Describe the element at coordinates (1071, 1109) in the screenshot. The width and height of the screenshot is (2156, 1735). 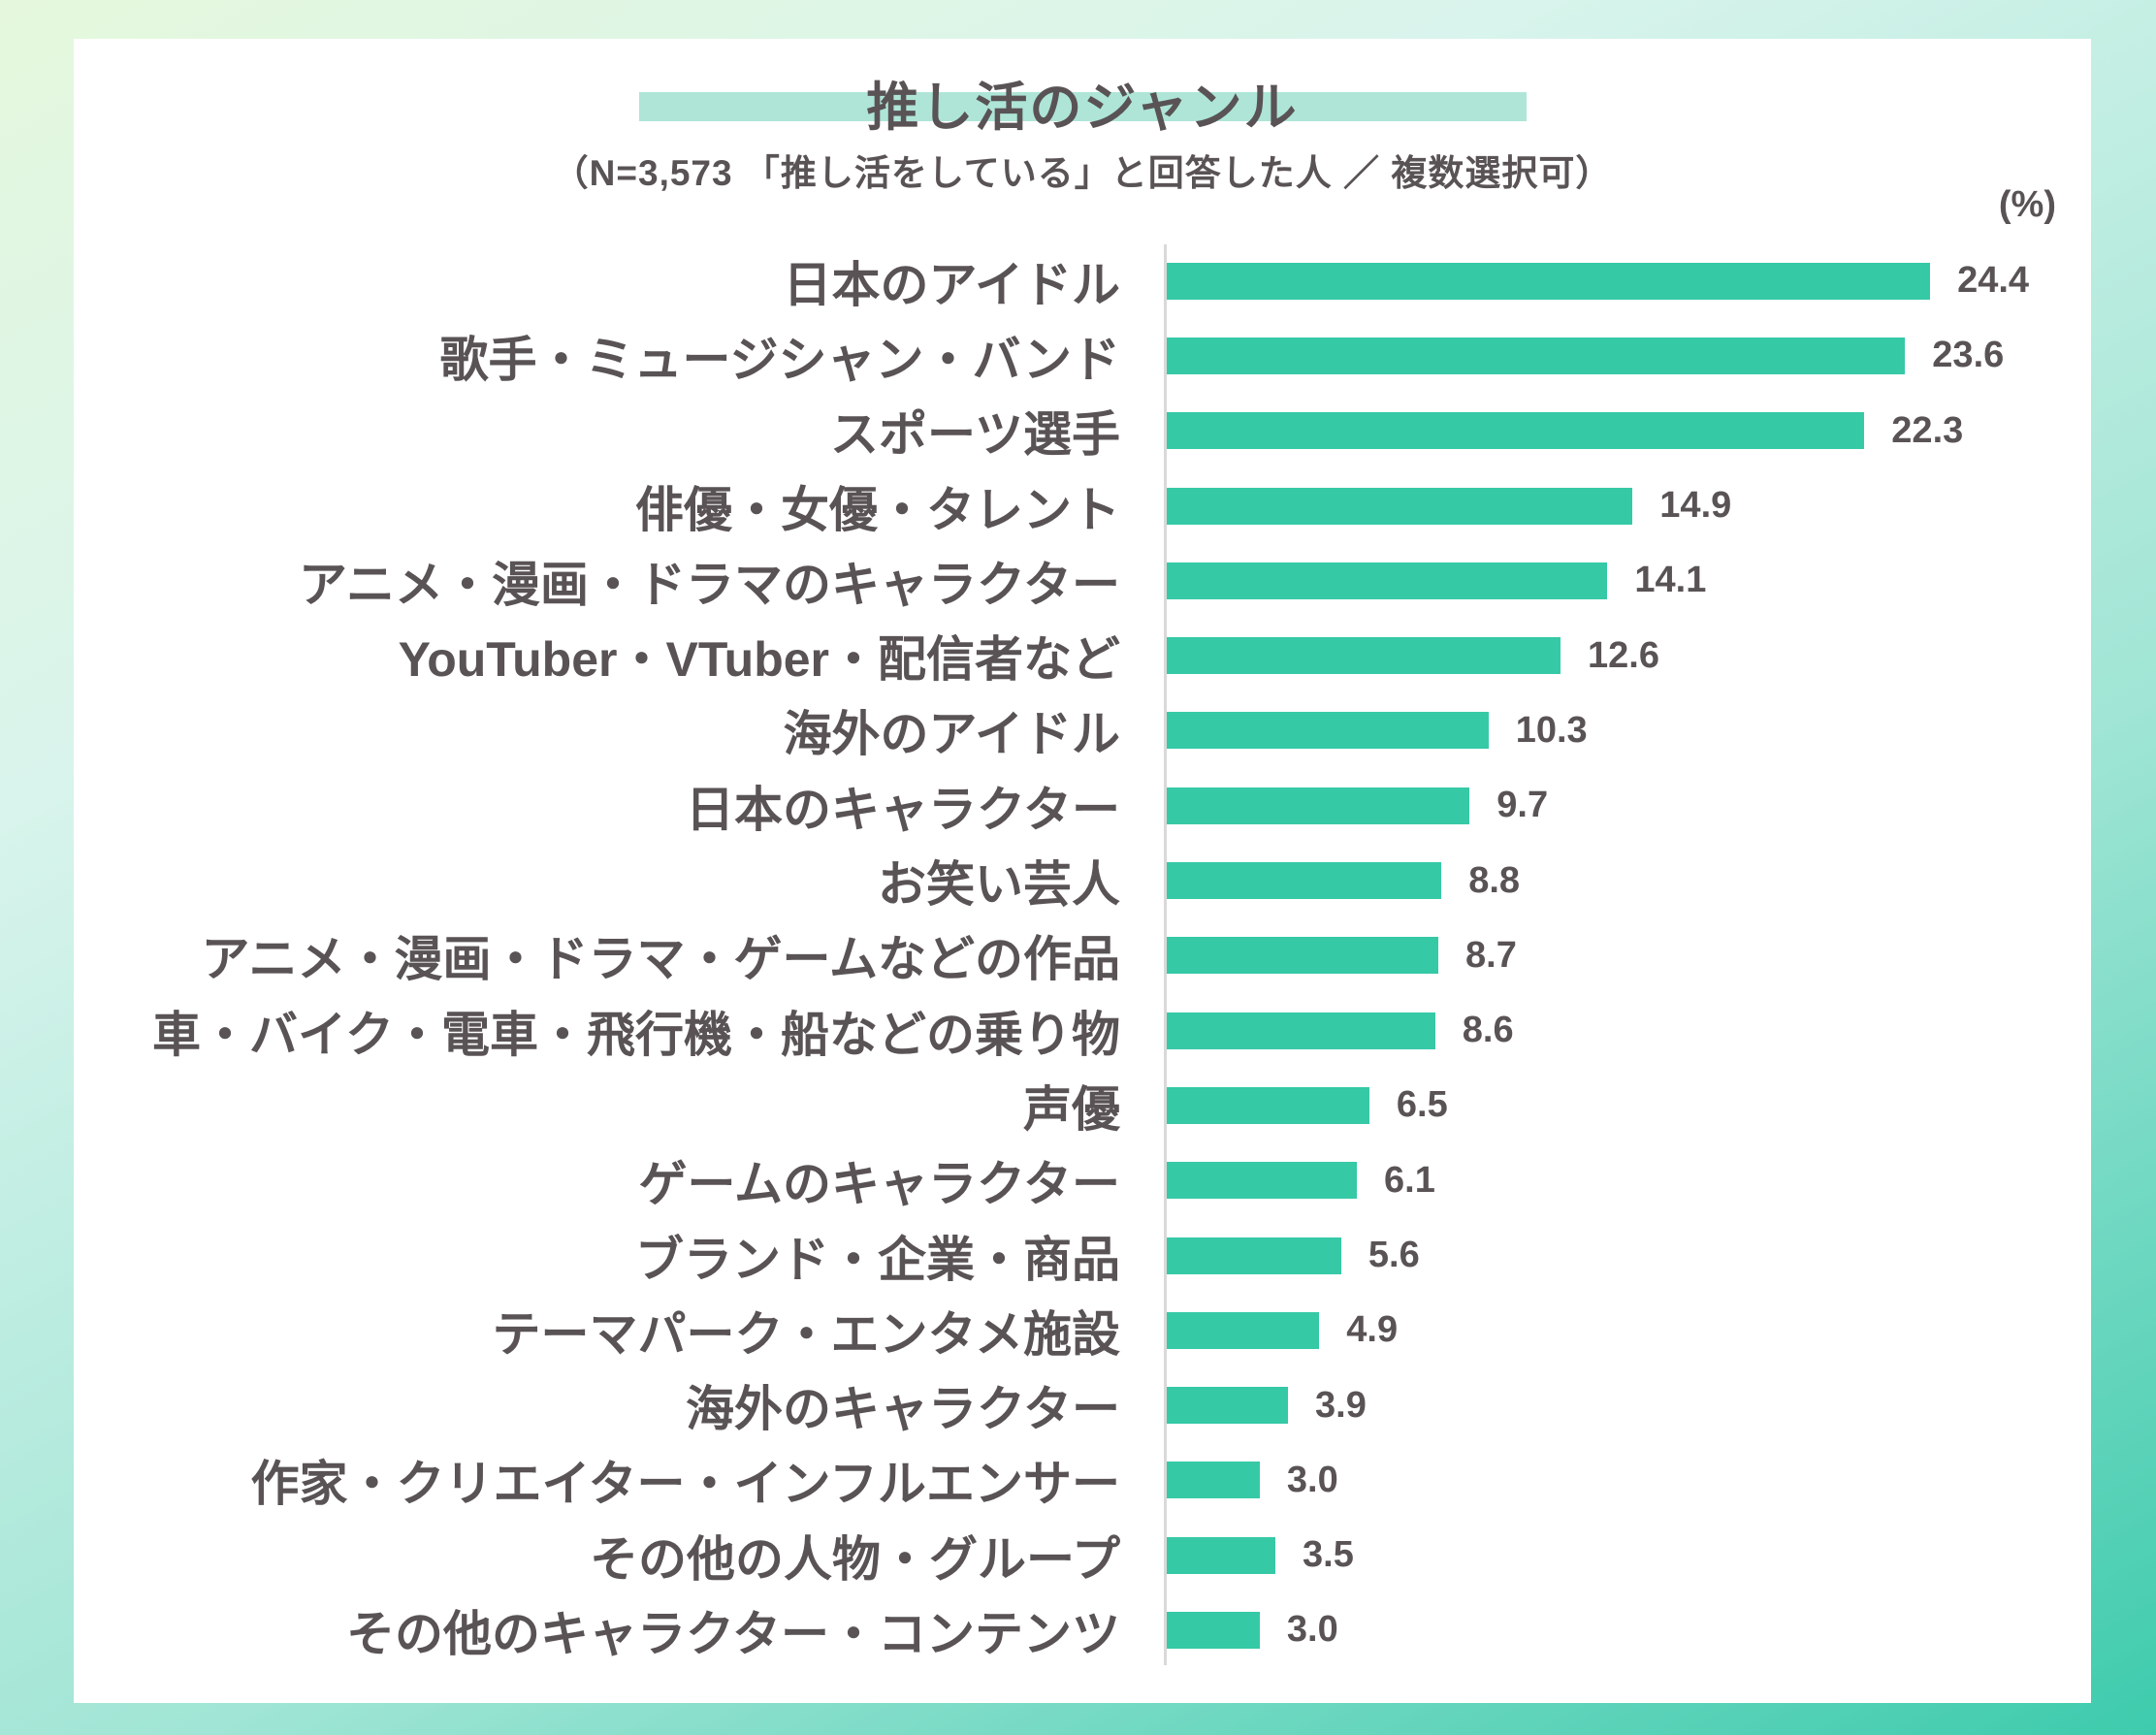
I see `category-label: 声優` at that location.